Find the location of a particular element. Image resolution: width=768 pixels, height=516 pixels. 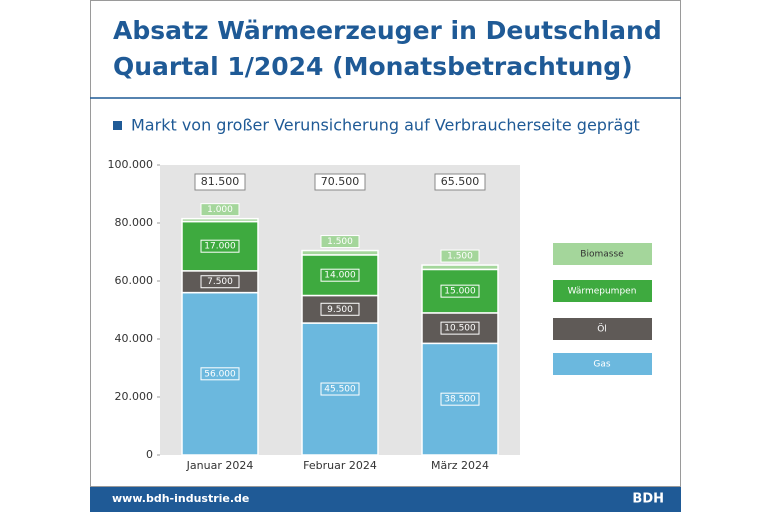

x-tick-label: Januar 2024 is located at coordinates (220, 465).